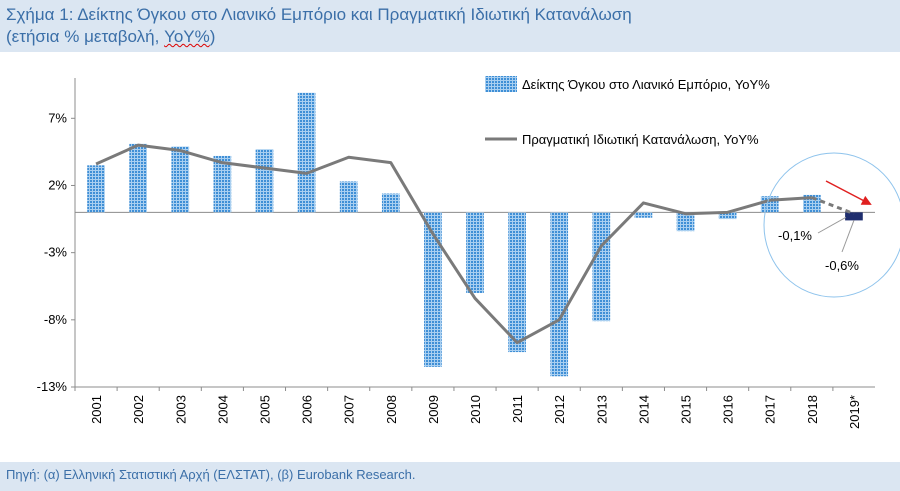 The height and width of the screenshot is (491, 900). I want to click on x-tick-label: 2016, so click(728, 409).